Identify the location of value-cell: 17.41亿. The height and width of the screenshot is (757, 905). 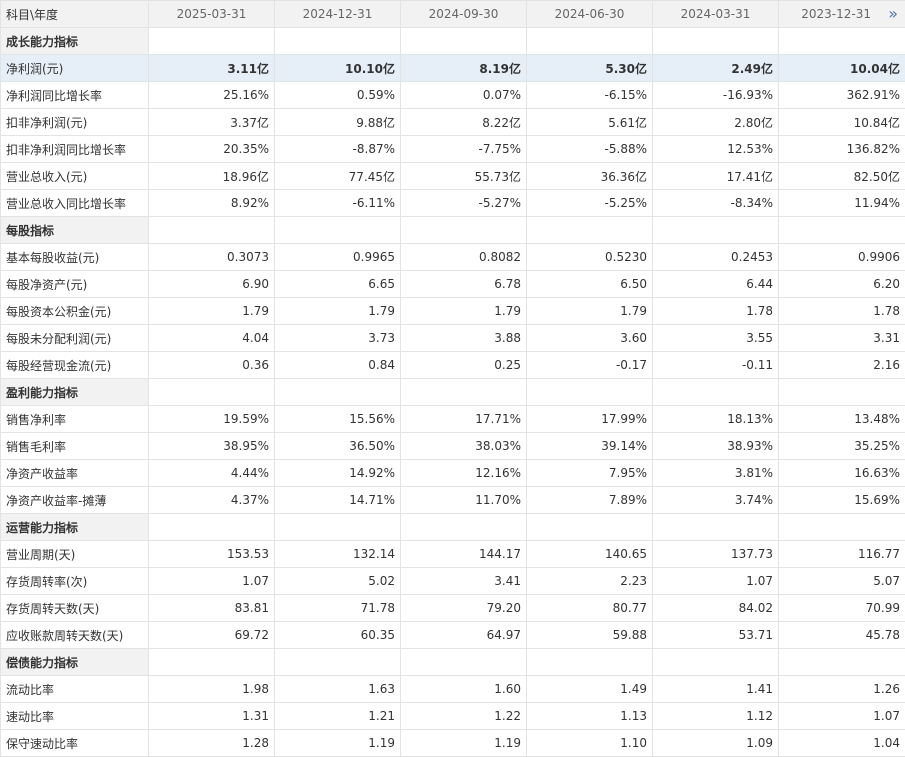
(716, 176).